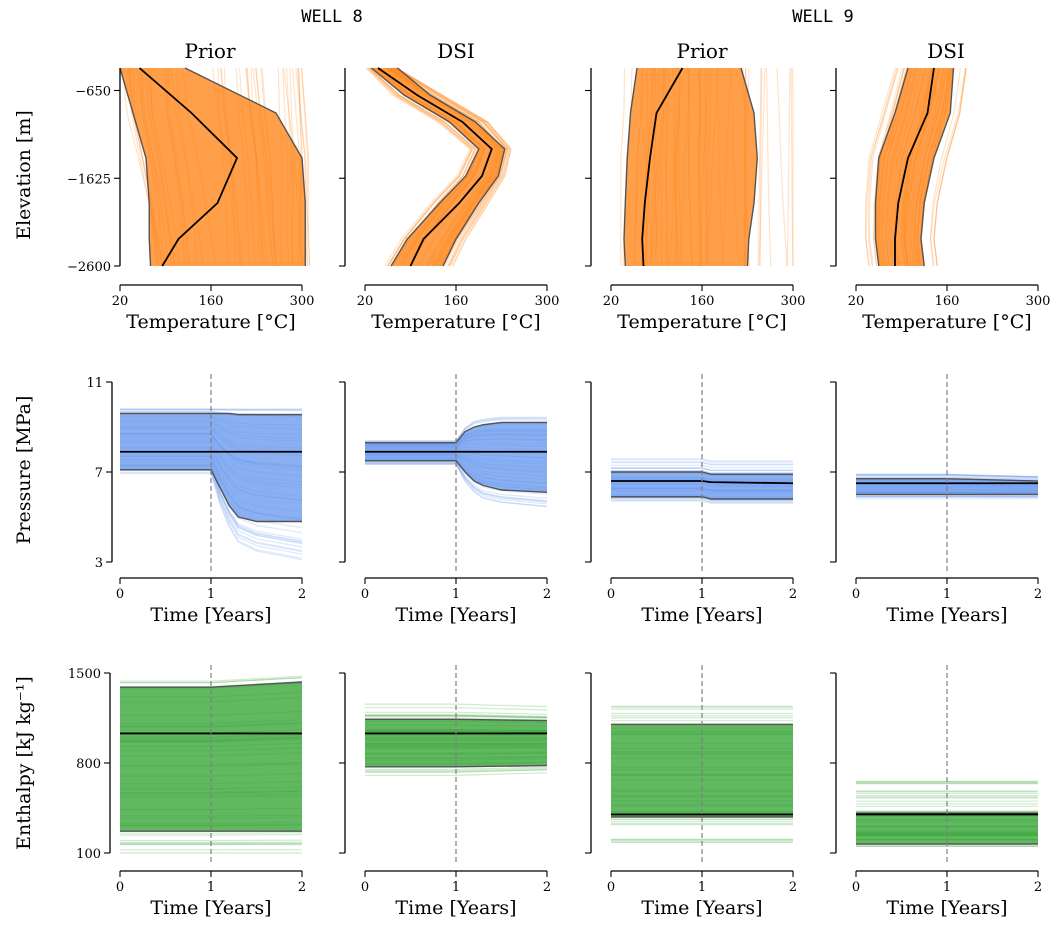  I want to click on p05-line-temperature-well8-prior, so click(135, 167).